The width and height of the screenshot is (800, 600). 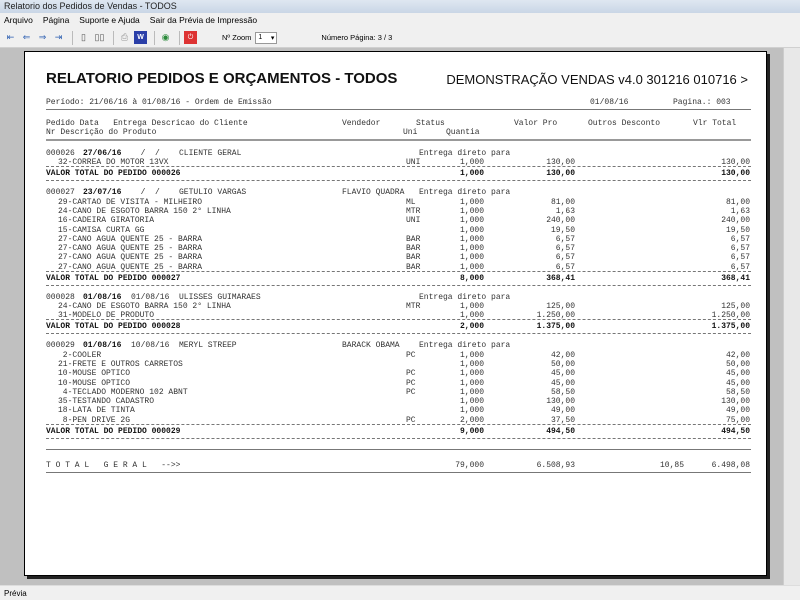 What do you see at coordinates (555, 316) in the screenshot?
I see `item-unit-price: 1.250,00` at bounding box center [555, 316].